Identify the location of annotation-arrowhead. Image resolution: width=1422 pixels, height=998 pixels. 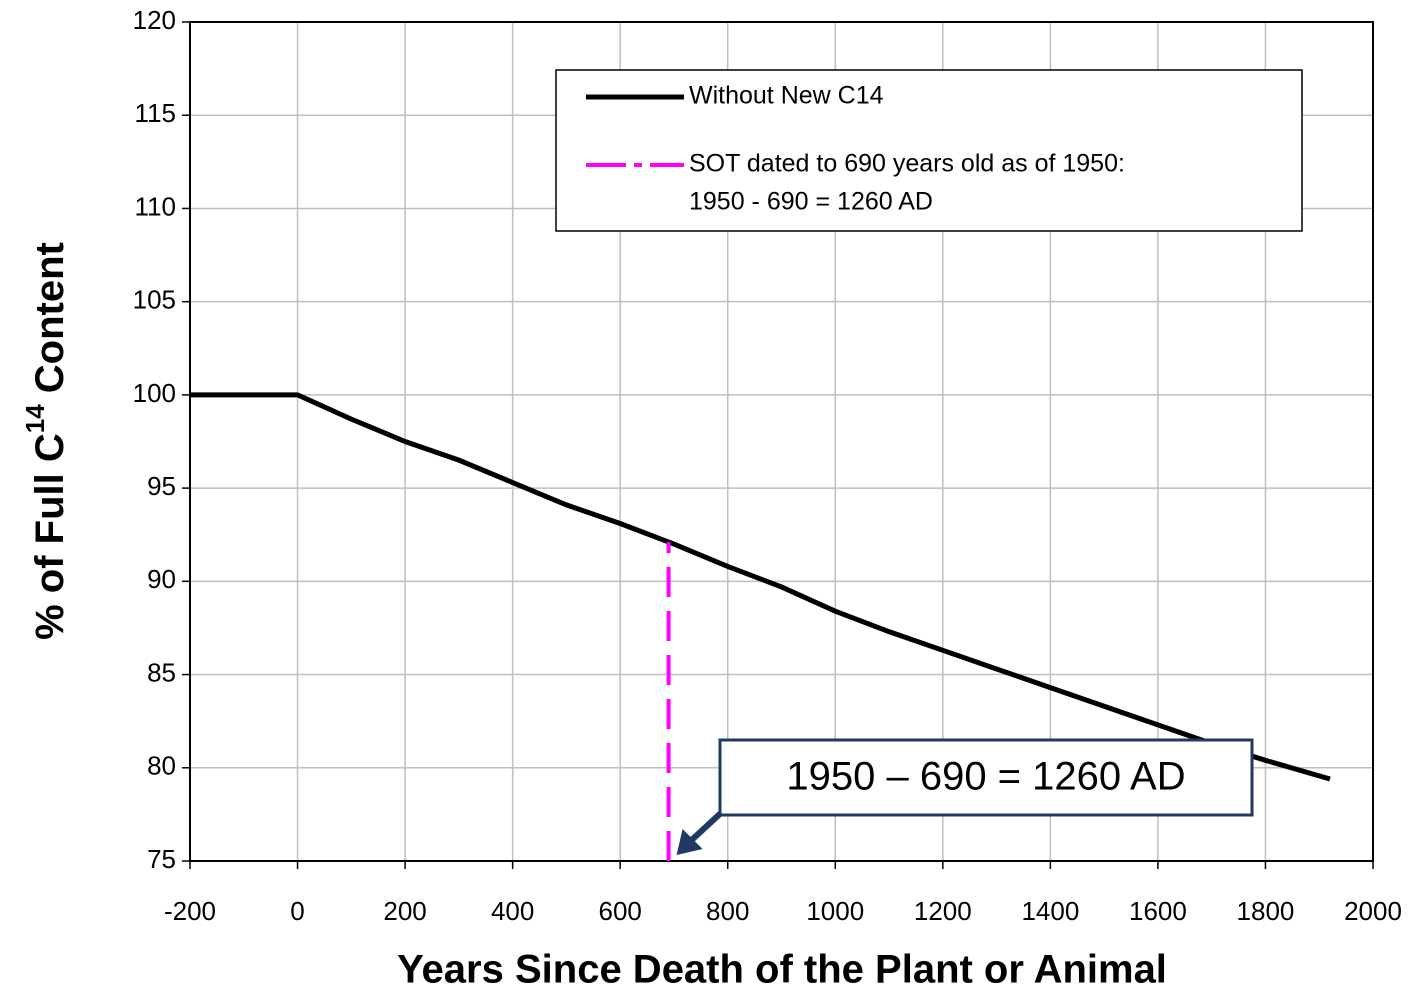
(689, 842).